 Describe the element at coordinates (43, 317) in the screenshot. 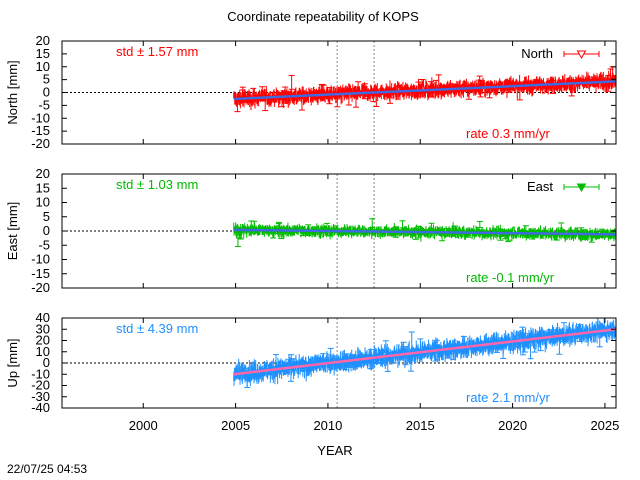

I see `y-tick-label: 40` at that location.